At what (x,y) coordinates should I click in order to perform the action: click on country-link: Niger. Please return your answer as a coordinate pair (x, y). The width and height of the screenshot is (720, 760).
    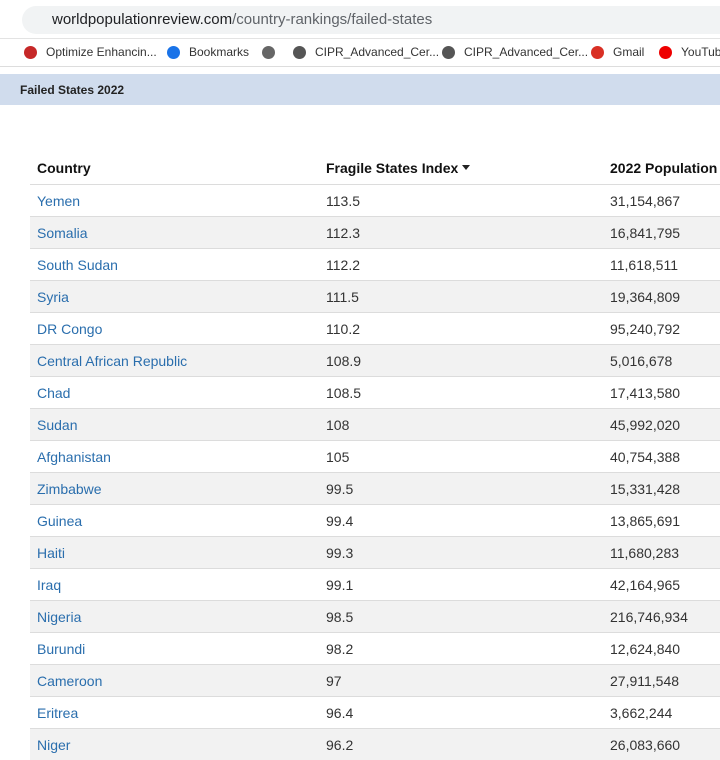
    Looking at the image, I should click on (54, 745).